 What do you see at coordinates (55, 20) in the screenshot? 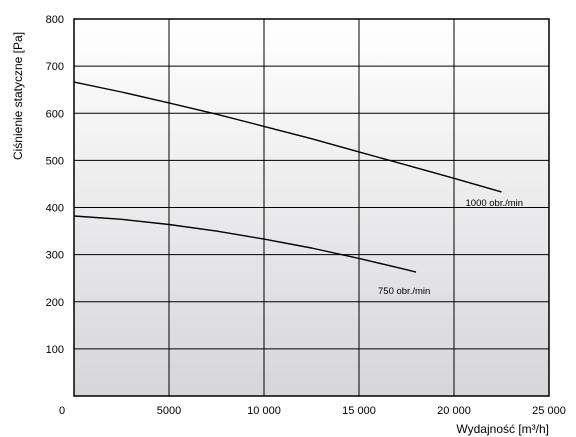
I see `y-tick-label-7: 800` at bounding box center [55, 20].